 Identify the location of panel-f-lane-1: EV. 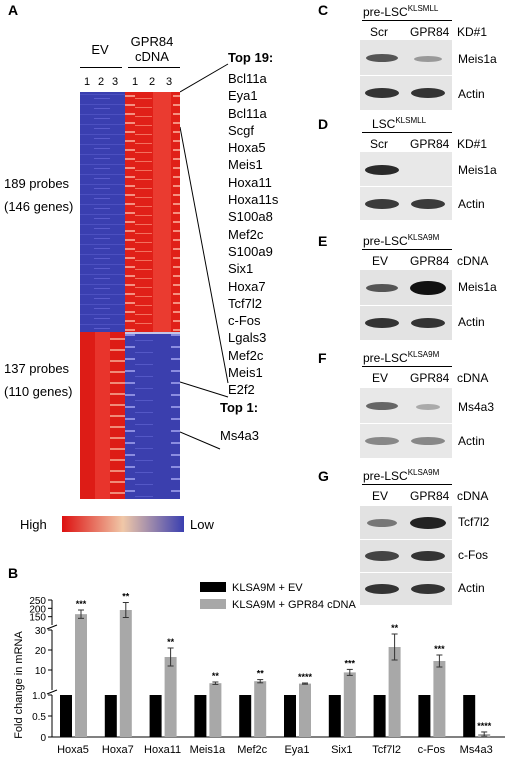
(380, 378).